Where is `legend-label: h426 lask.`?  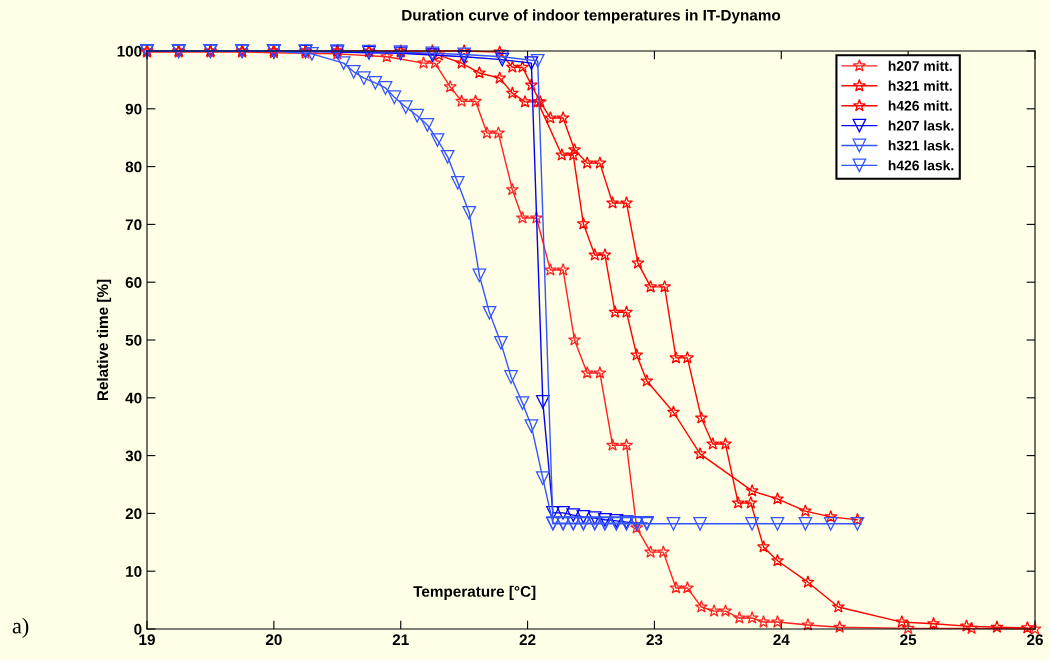 legend-label: h426 lask. is located at coordinates (921, 165).